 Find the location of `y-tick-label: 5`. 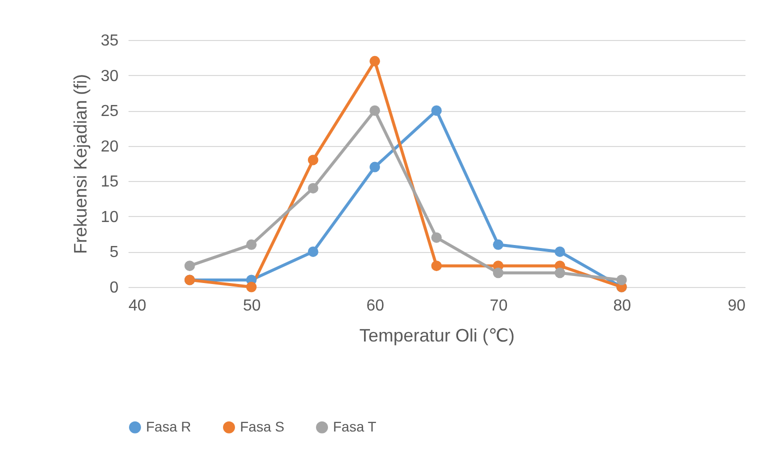

y-tick-label: 5 is located at coordinates (114, 253).